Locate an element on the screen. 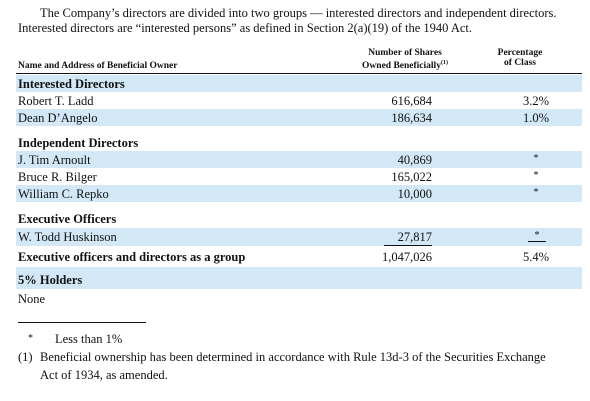 This screenshot has width=590, height=401. owner-name: Bruce R. Bilger is located at coordinates (57, 177).